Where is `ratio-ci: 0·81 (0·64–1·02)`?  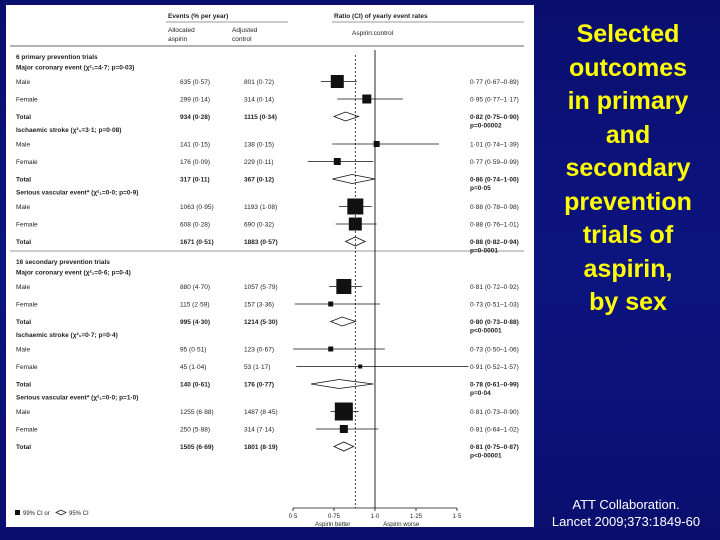 ratio-ci: 0·81 (0·64–1·02) is located at coordinates (494, 430).